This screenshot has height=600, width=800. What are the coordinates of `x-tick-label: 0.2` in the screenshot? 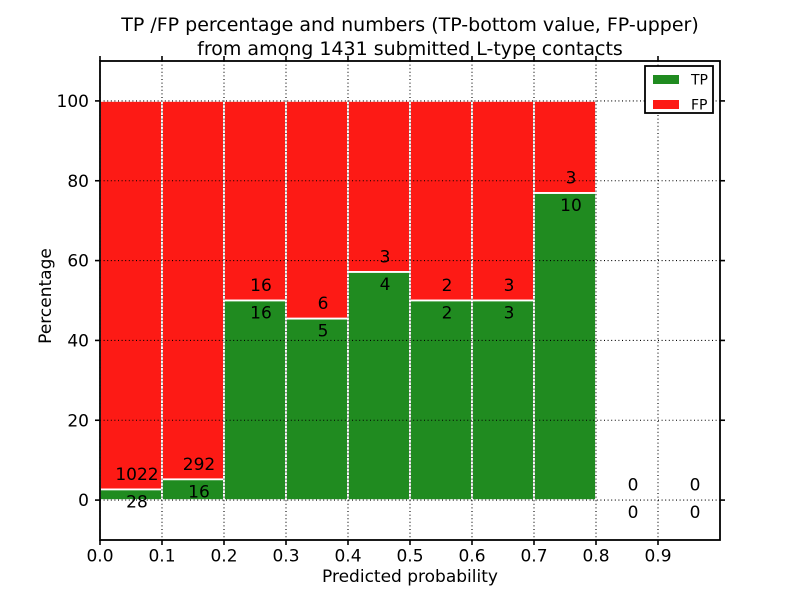 It's located at (223, 557).